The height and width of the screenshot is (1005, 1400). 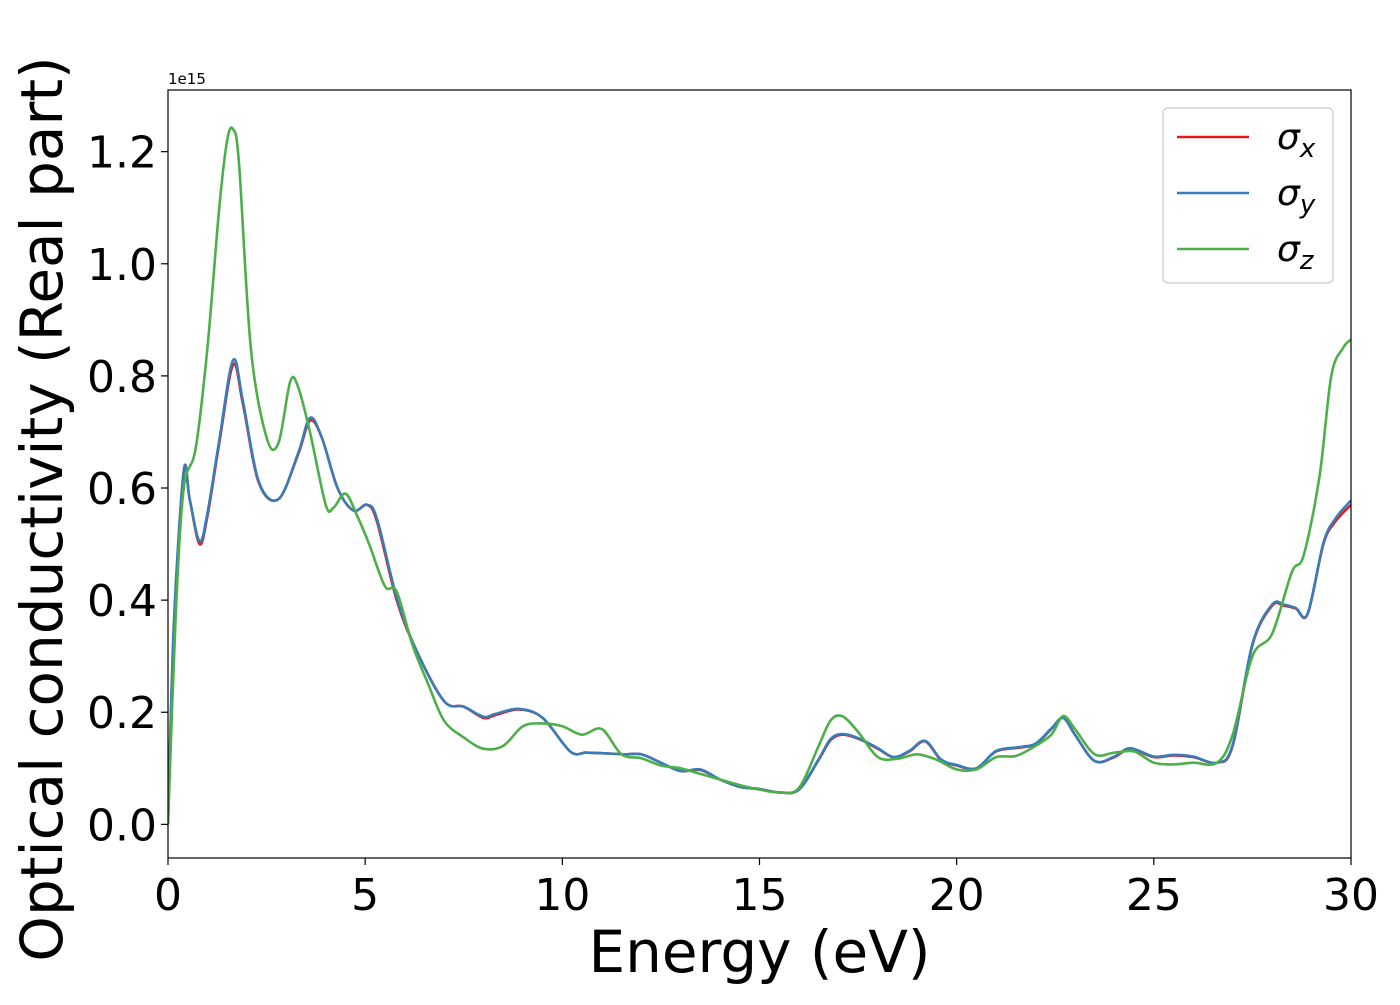 I want to click on y-axis-label: Optical conductivity (Real part), so click(x=42, y=508).